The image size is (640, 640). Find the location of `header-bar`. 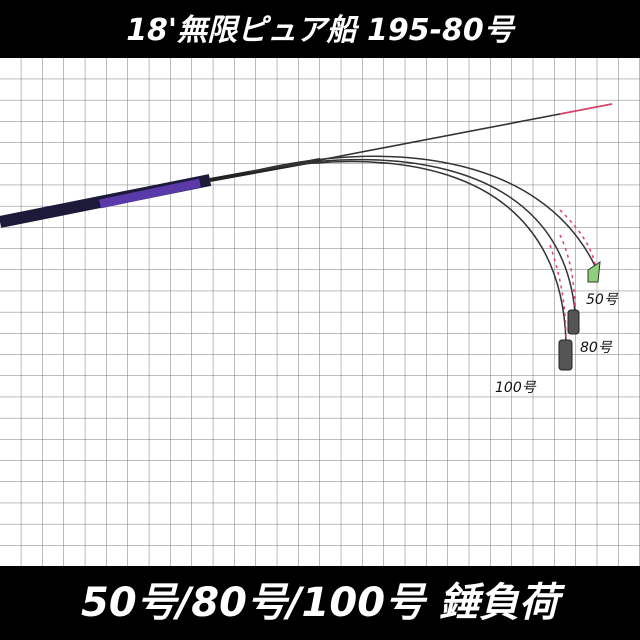

header-bar is located at coordinates (320, 29).